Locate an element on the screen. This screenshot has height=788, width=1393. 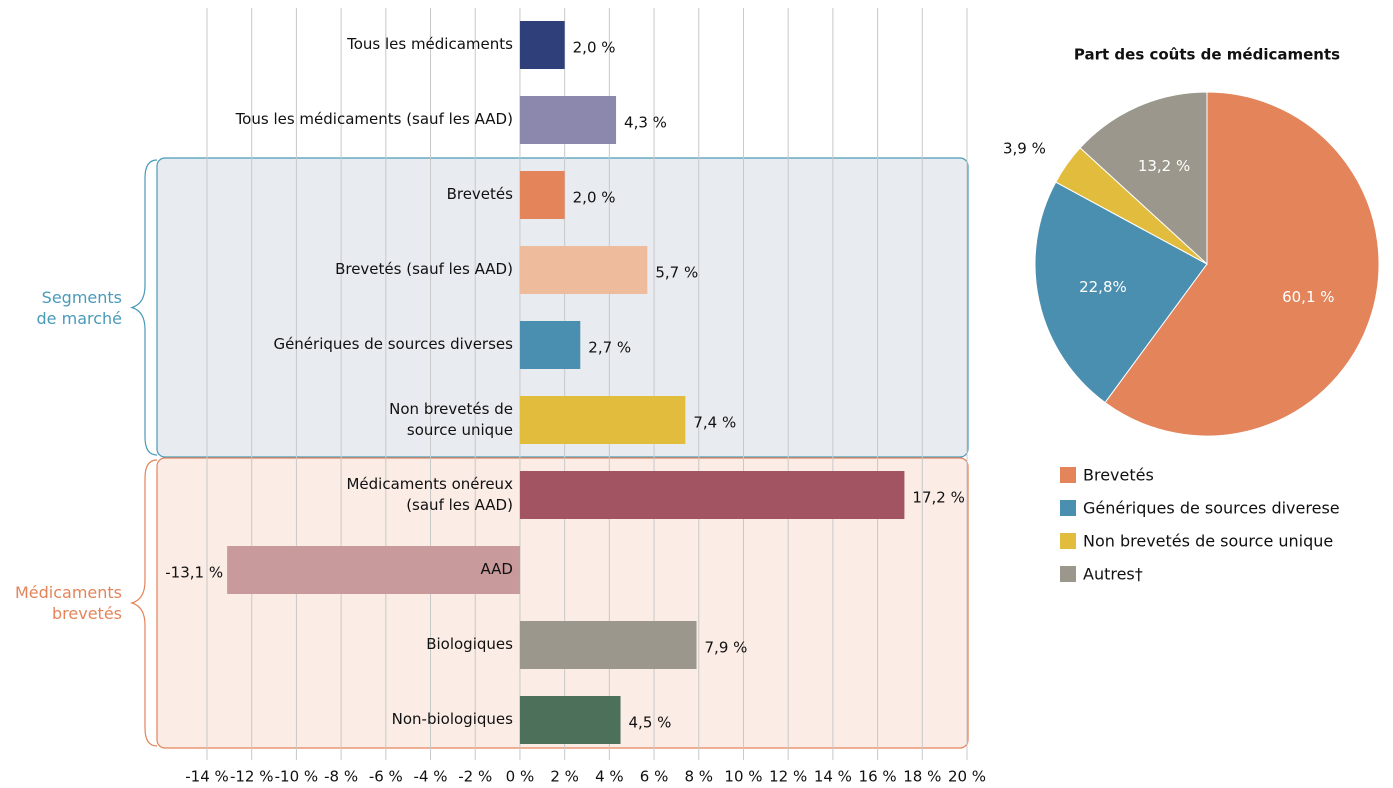
value-label: 4,3 % is located at coordinates (645, 123).